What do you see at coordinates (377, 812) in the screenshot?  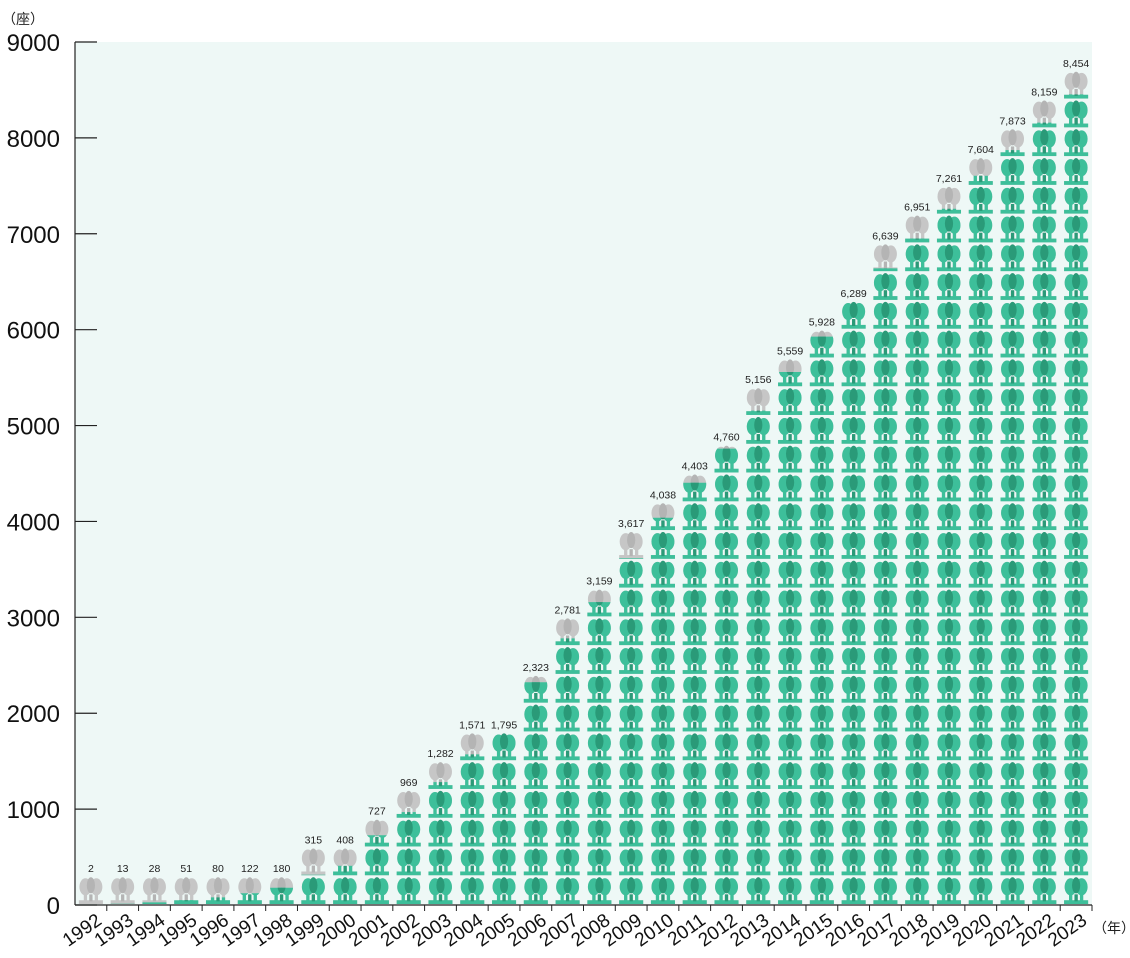 I see `value-label-2001: 727` at bounding box center [377, 812].